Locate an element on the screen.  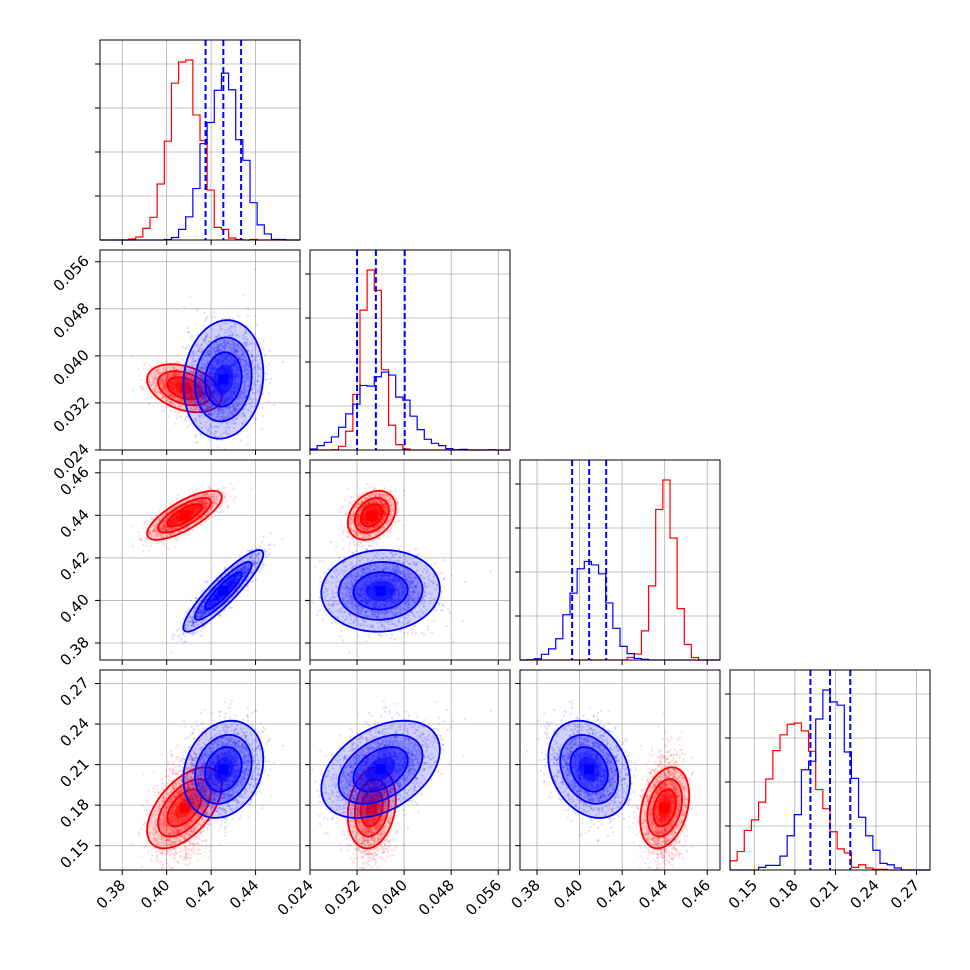
scatter-panel-p1-p2 is located at coordinates (198, 352).